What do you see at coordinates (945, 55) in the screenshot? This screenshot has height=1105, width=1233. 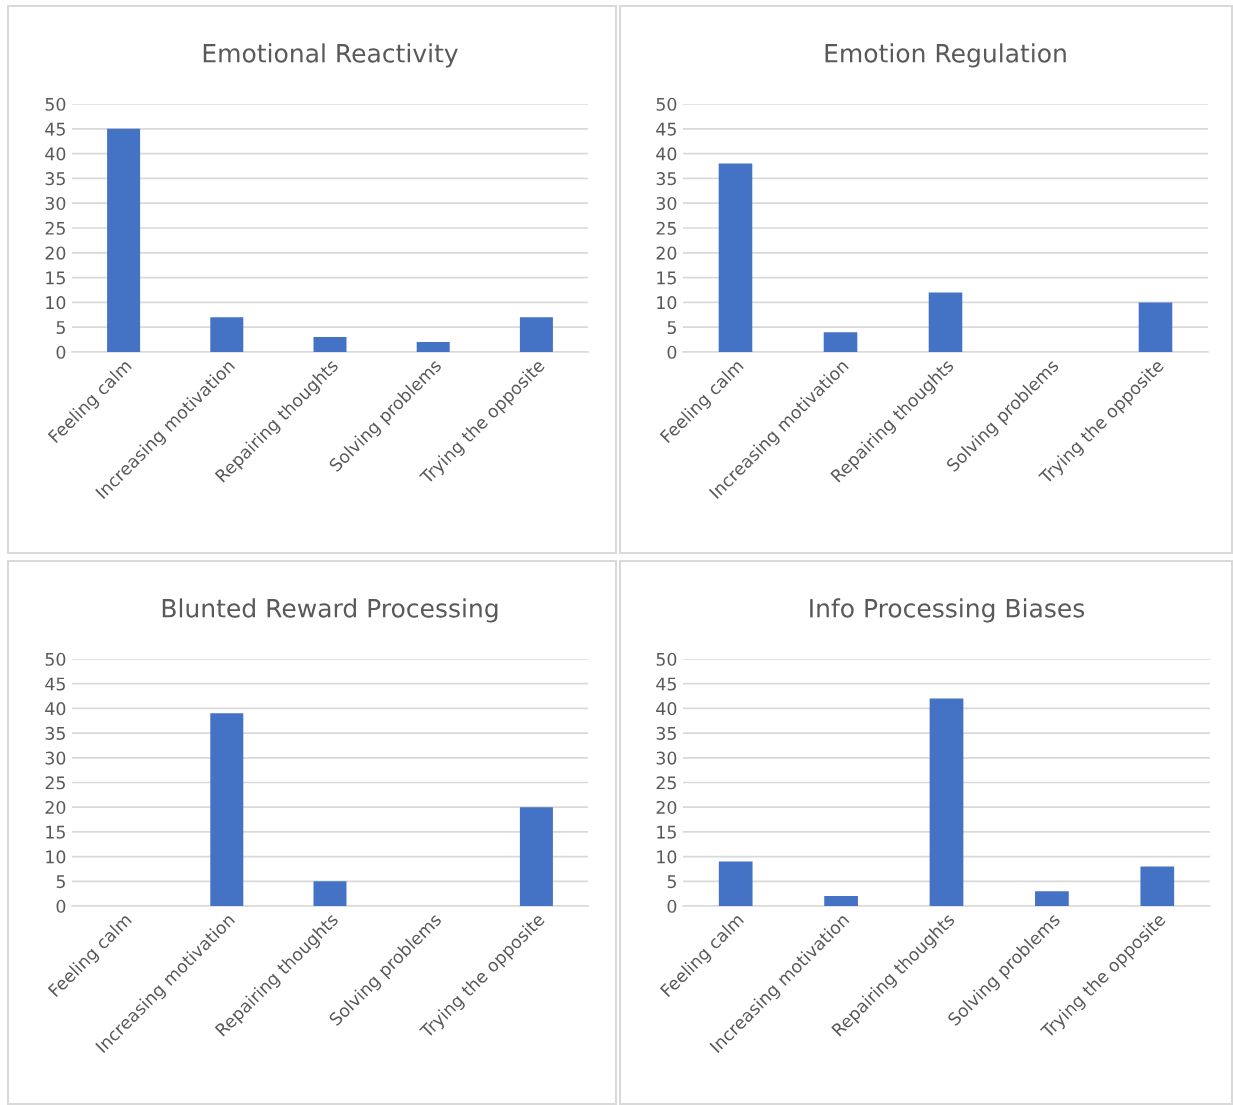 I see `chart-title: Emotion Regulation` at bounding box center [945, 55].